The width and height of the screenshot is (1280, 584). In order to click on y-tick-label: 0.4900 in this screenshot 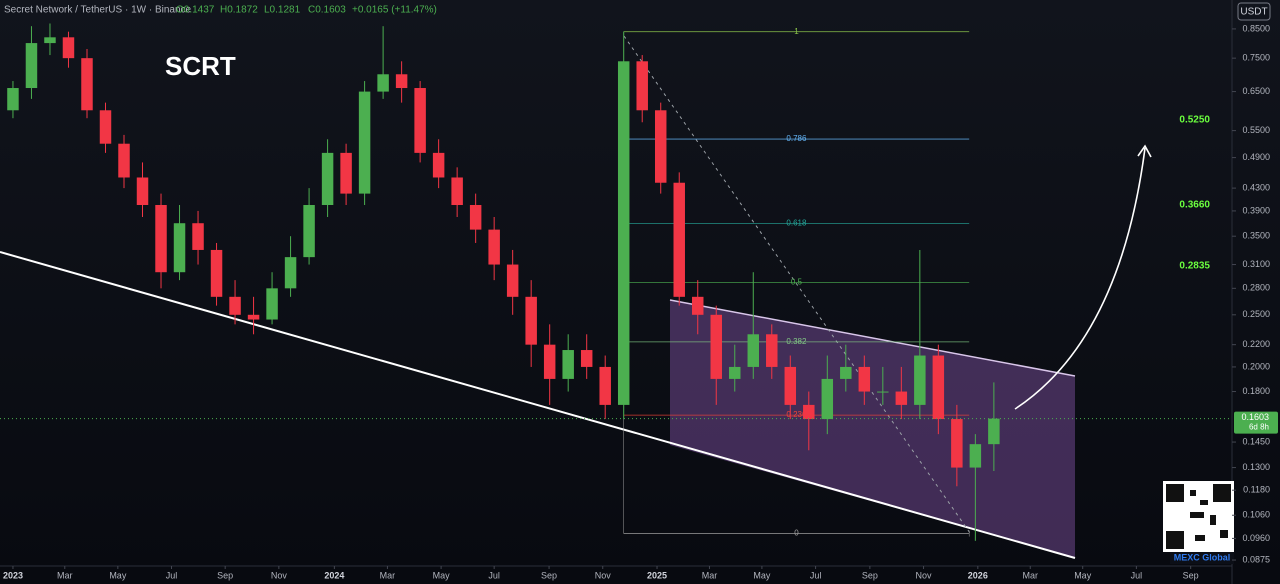, I will do `click(1256, 157)`.